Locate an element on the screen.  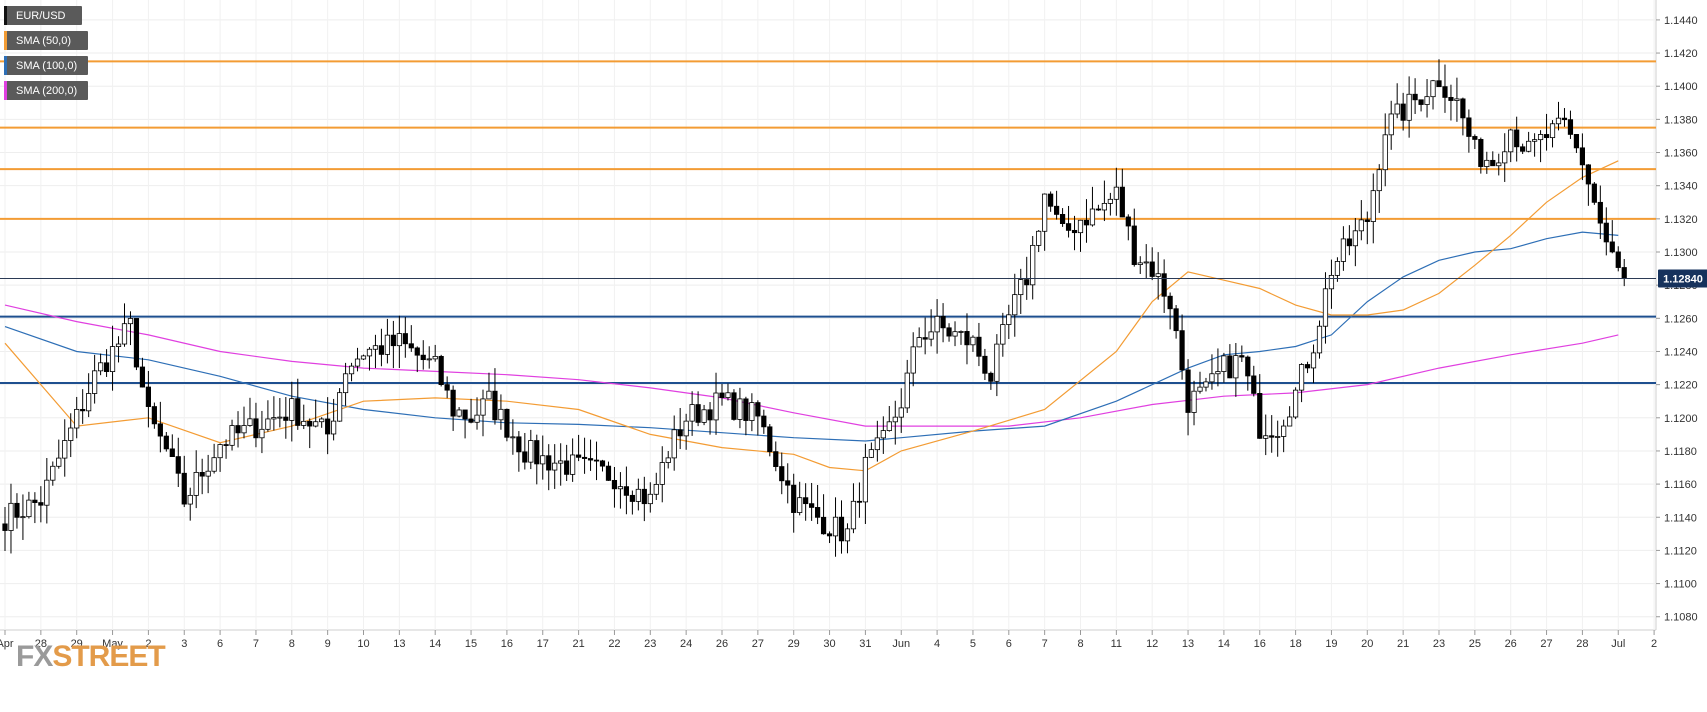
x-tick-label: 11 is located at coordinates (1116, 644).